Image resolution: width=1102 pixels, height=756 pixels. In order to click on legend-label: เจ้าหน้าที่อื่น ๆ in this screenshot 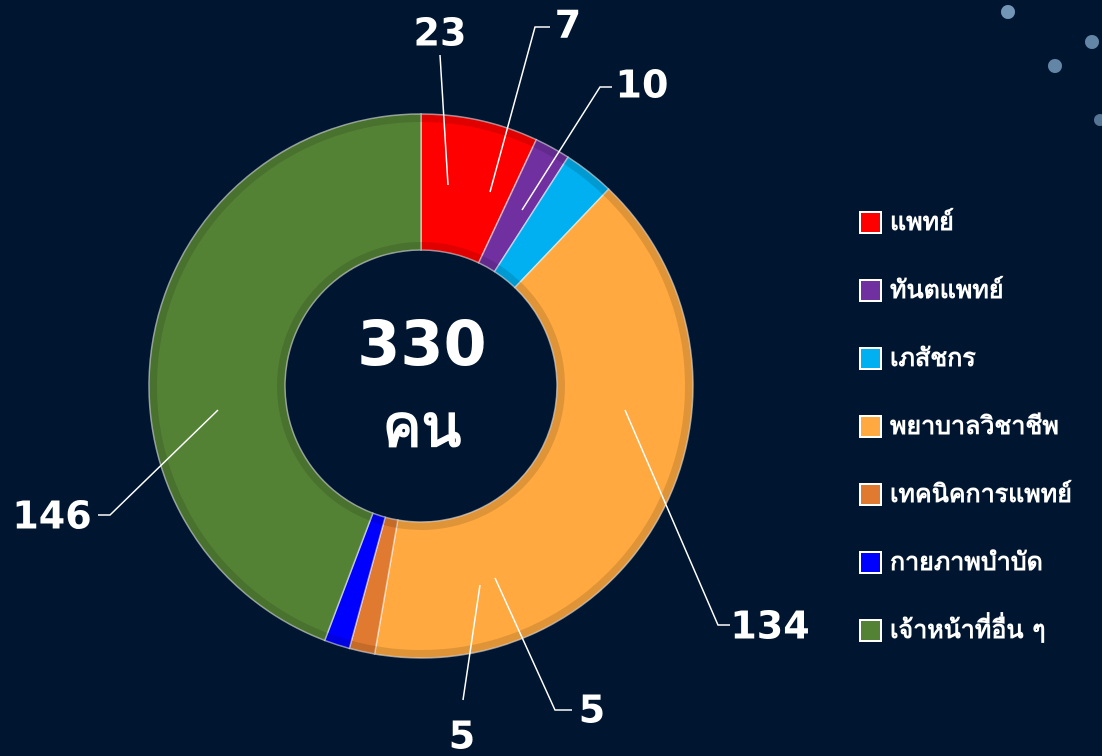, I will do `click(968, 628)`.